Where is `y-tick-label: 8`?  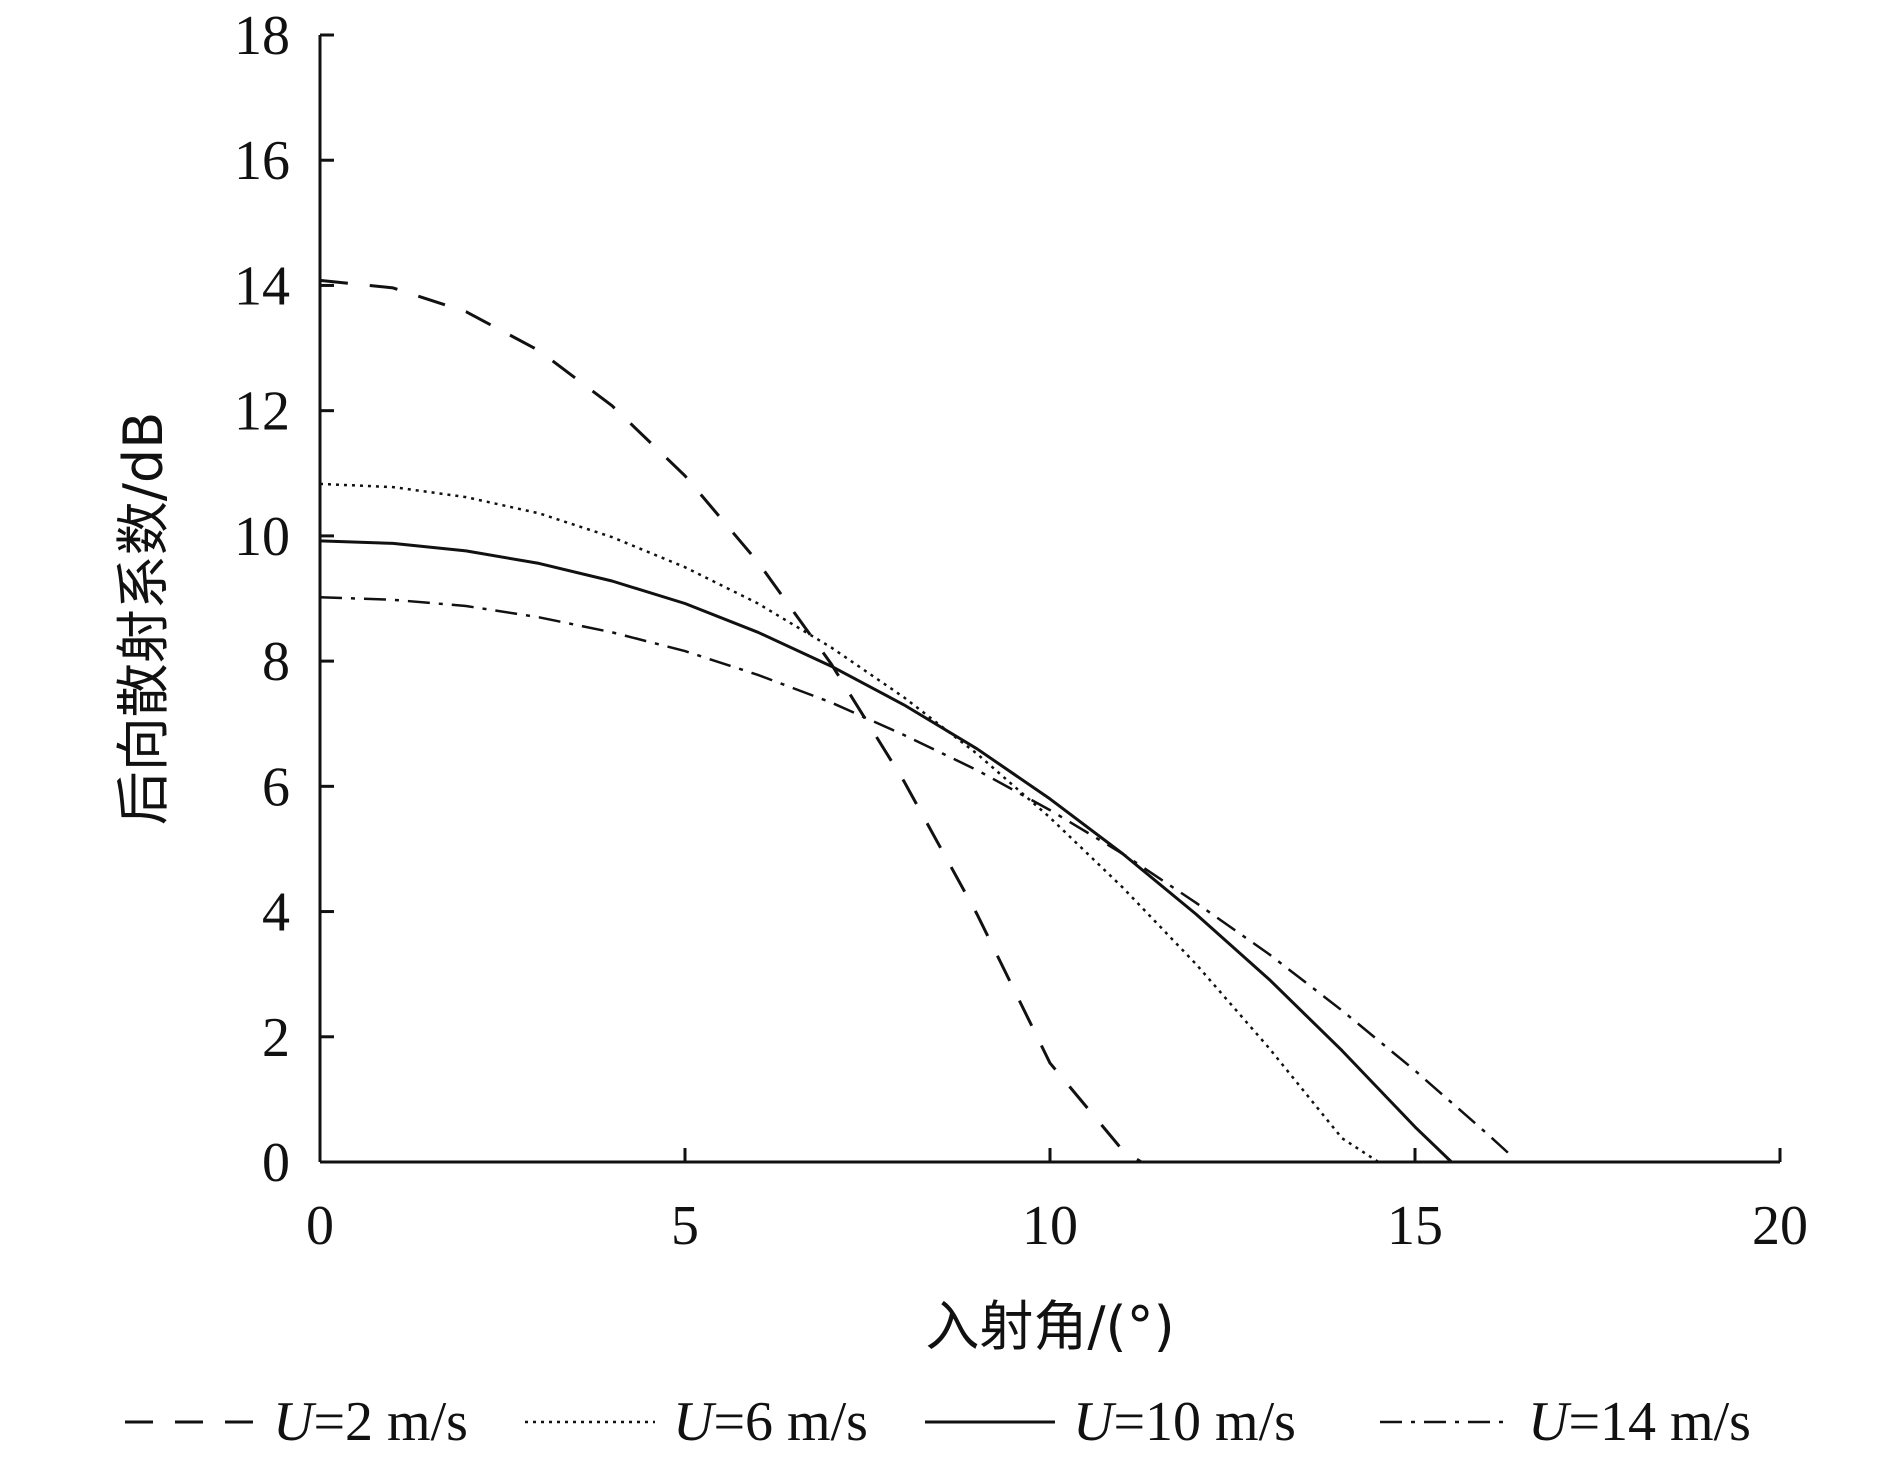
y-tick-label: 8 is located at coordinates (276, 662).